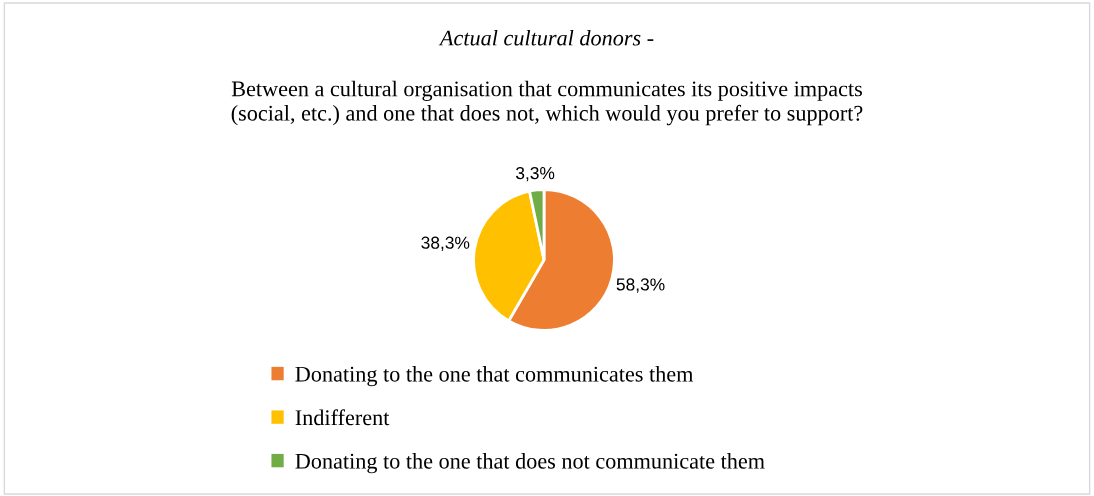 This screenshot has width=1094, height=496. Describe the element at coordinates (547, 103) in the screenshot. I see `chart-subtitle: Between a cultural organisation that communicates its positive impacts (social, etc.) and one that does not, which would you prefer to support?` at that location.